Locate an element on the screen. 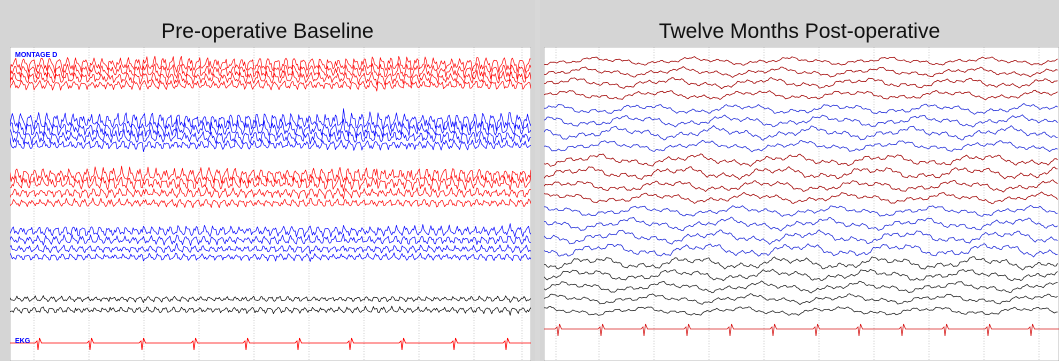 The height and width of the screenshot is (361, 1059). postoperative-ekg-channel is located at coordinates (801, 330).